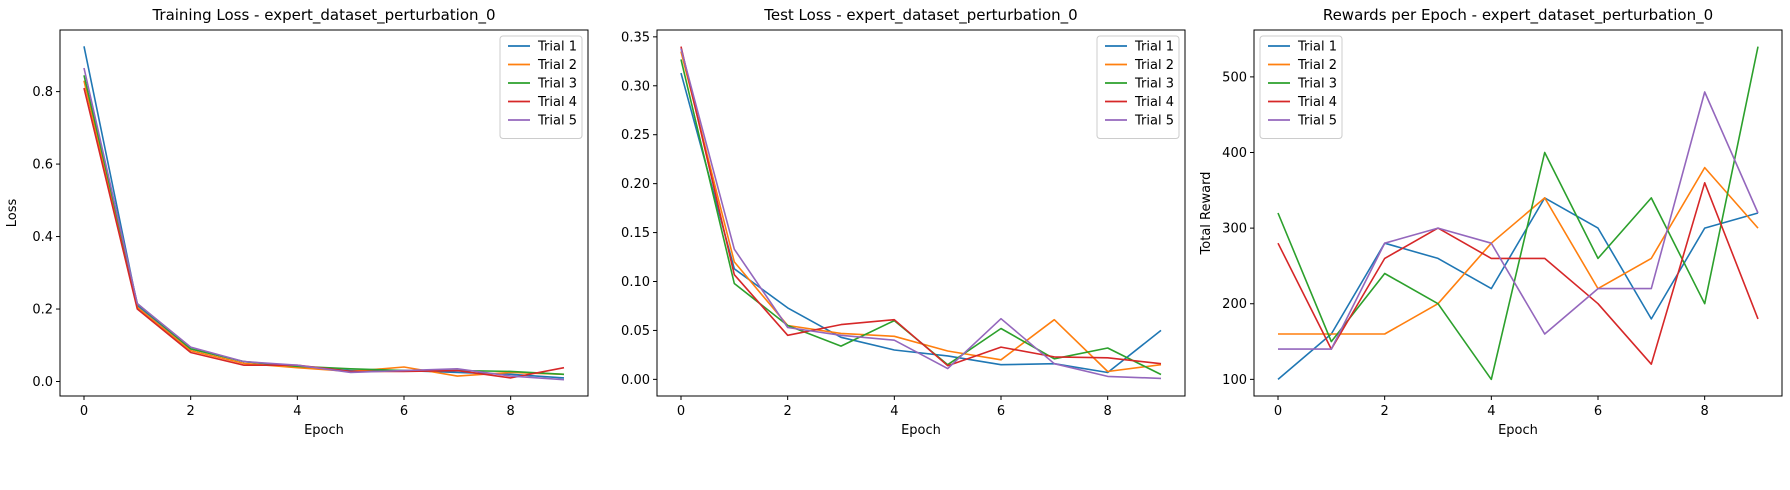 The image size is (1790, 490). Describe the element at coordinates (635, 380) in the screenshot. I see `y-tick-label: 0.00` at that location.